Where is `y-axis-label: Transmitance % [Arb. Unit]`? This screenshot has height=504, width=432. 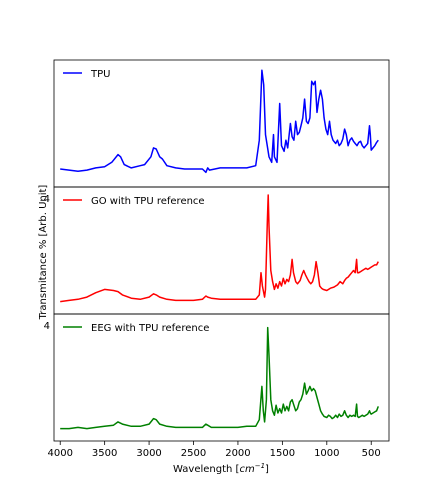 y-axis-label: Transmitance % [Arb. Unit] is located at coordinates (43, 253).